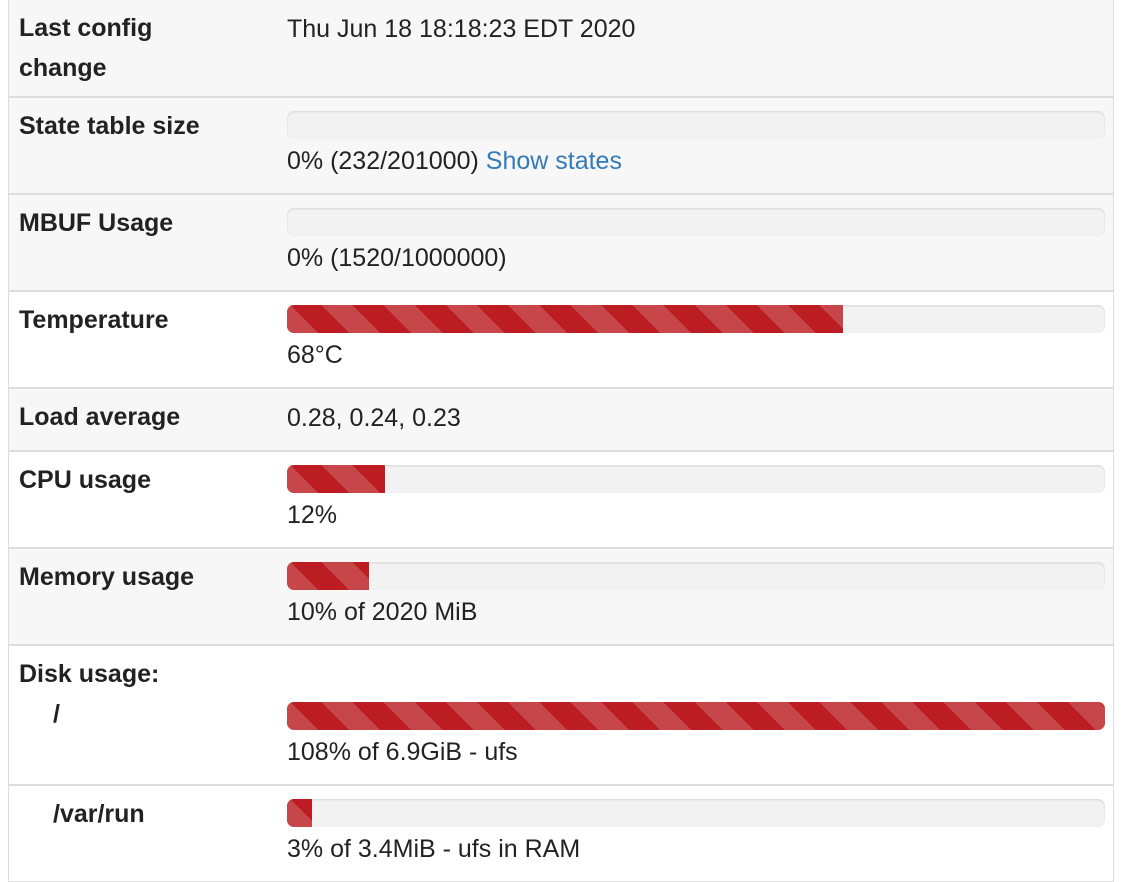 The width and height of the screenshot is (1128, 882). I want to click on info-row: Memory usage 10% of 2020 MiB, so click(561, 596).